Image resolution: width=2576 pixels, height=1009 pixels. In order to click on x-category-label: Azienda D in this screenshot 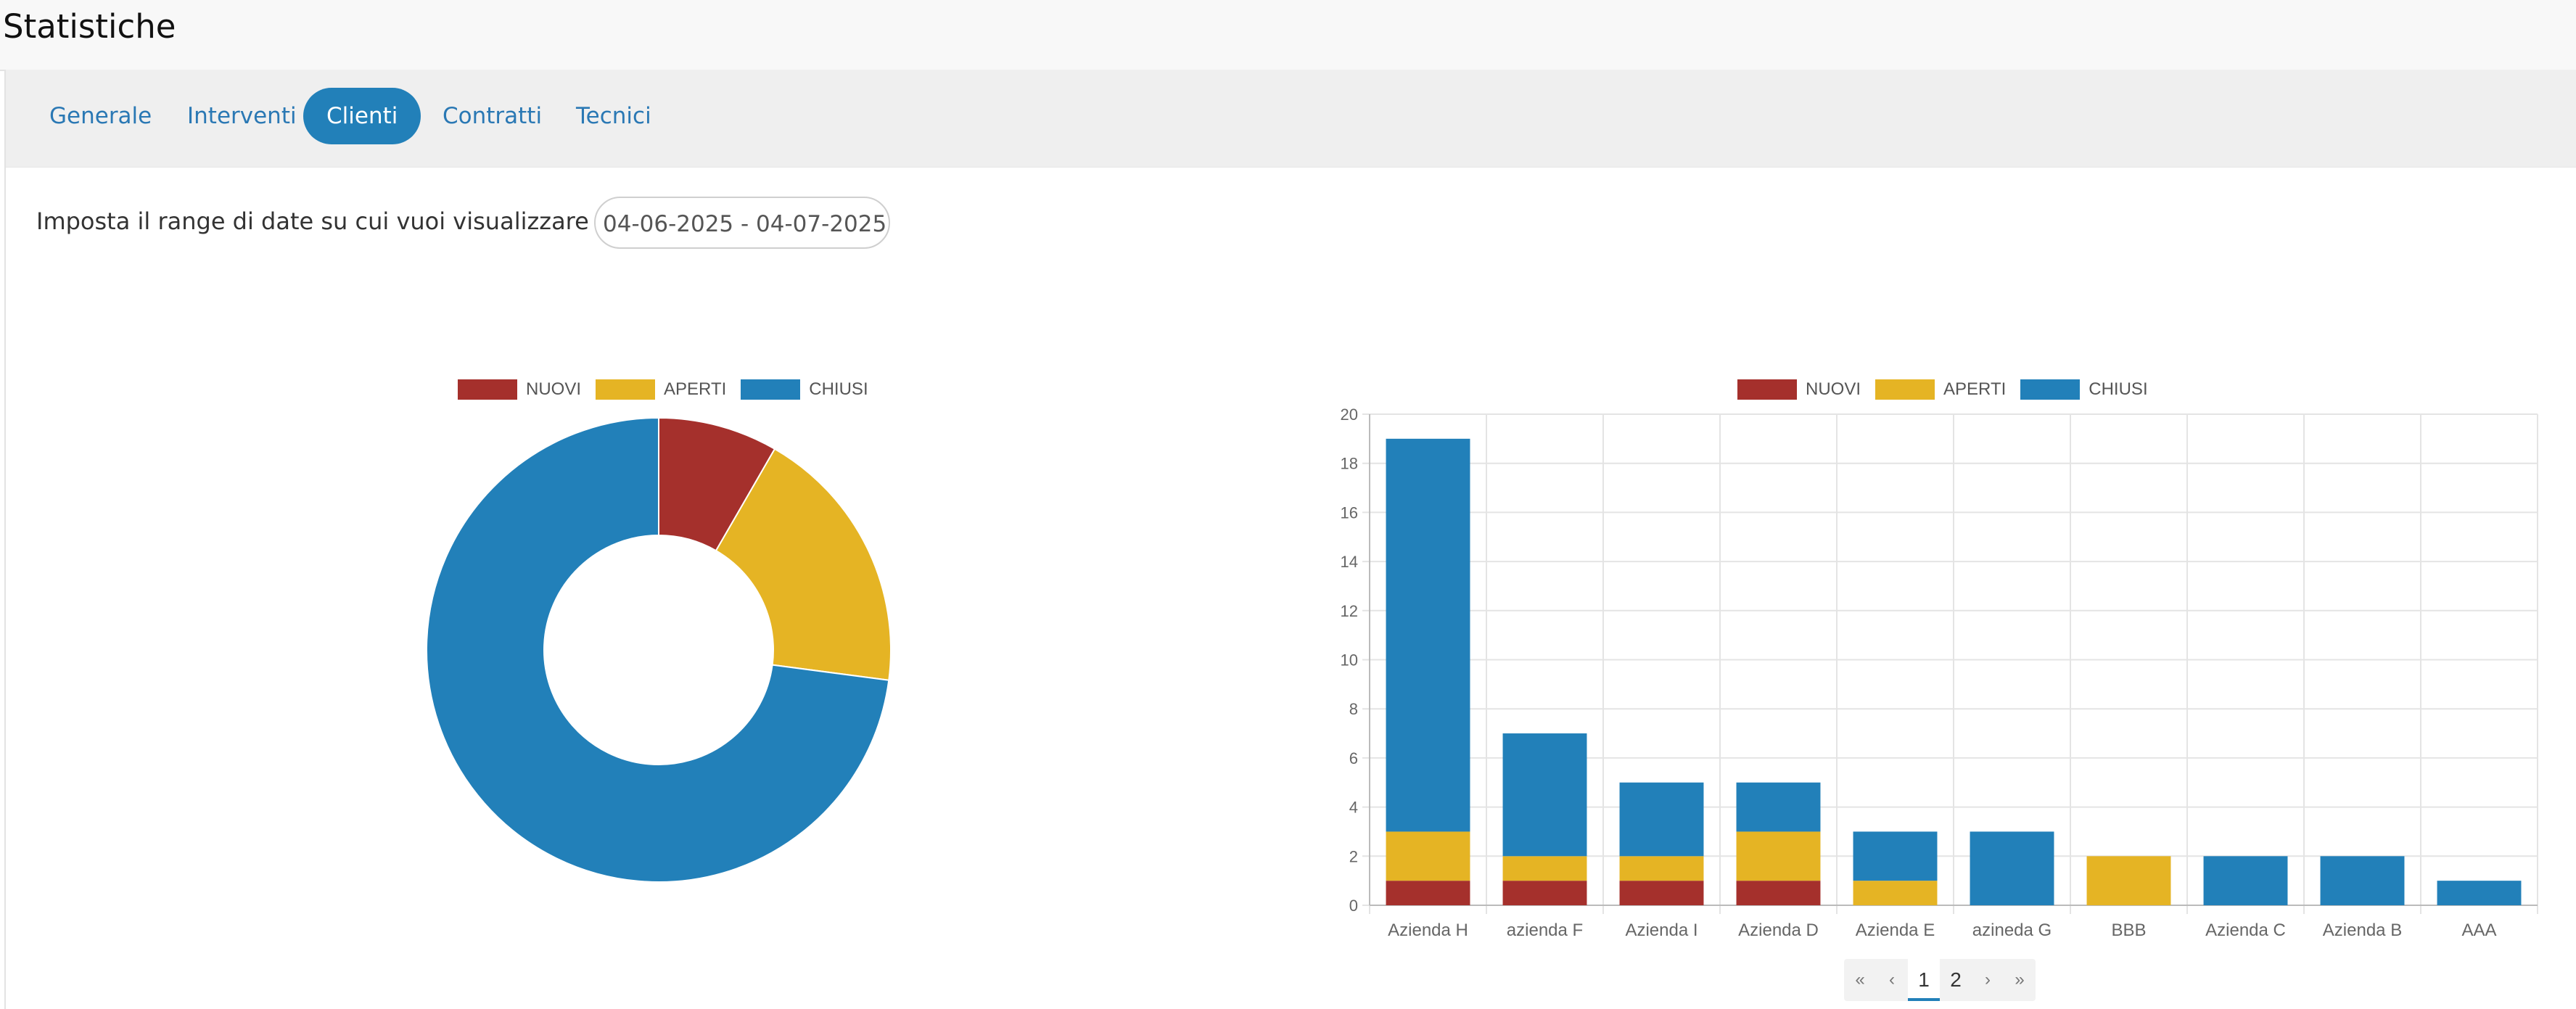, I will do `click(1778, 930)`.